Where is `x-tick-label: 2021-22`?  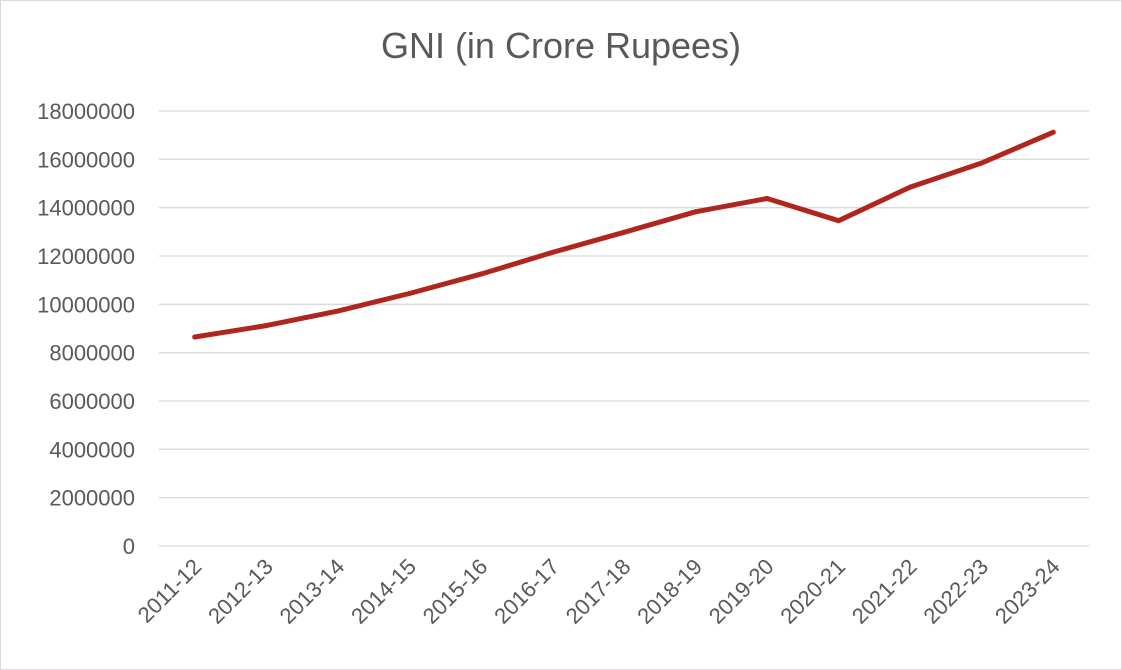
x-tick-label: 2021-22 is located at coordinates (884, 591).